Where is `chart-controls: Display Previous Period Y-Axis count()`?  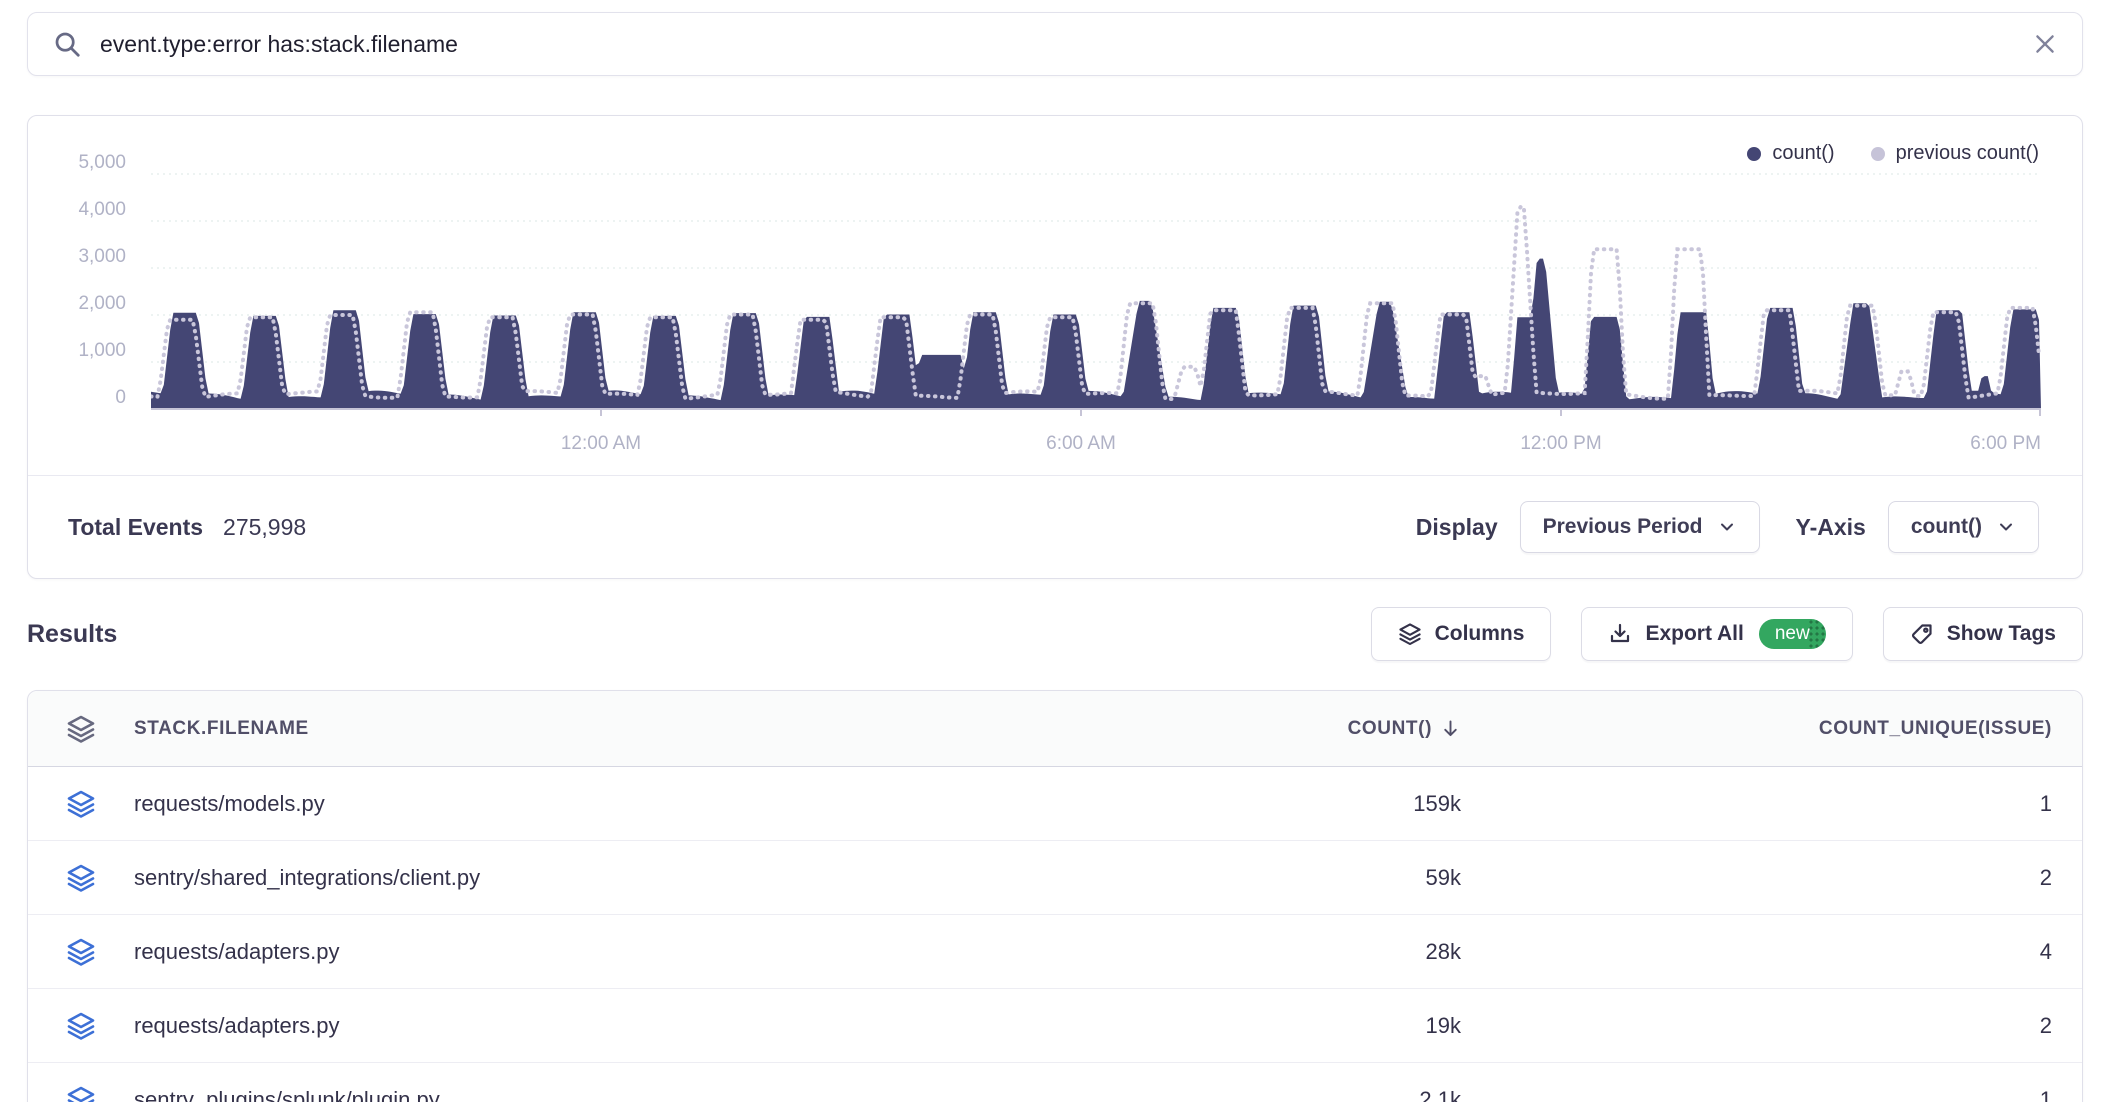
chart-controls: Display Previous Period Y-Axis count() is located at coordinates (1727, 527).